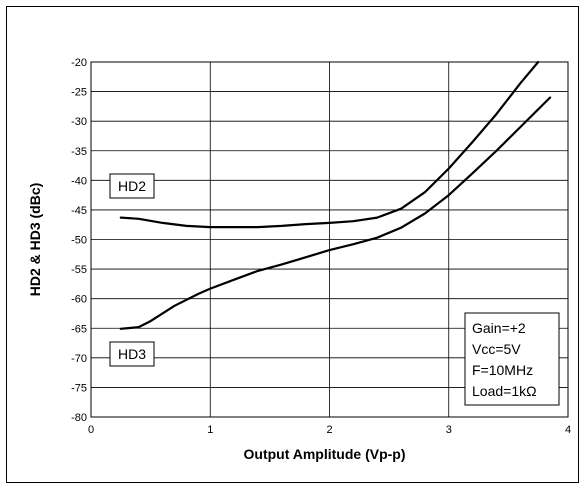 The height and width of the screenshot is (491, 587). What do you see at coordinates (79, 181) in the screenshot?
I see `y-tick-label: -40` at bounding box center [79, 181].